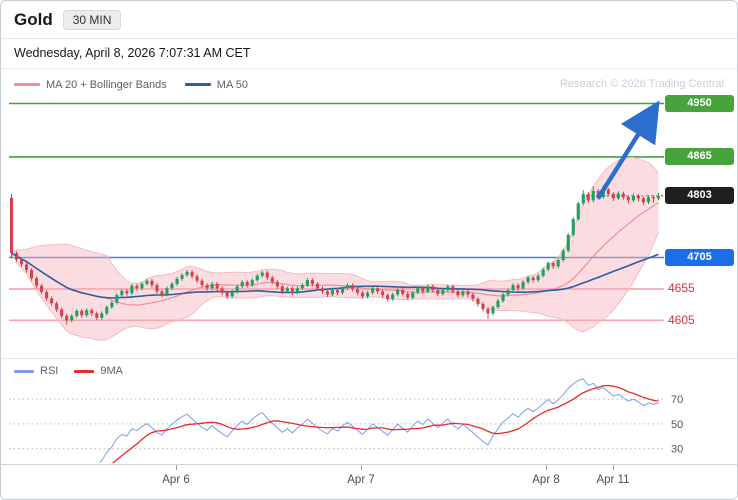  I want to click on x-axis-label-apr-8: Apr 8, so click(546, 480).